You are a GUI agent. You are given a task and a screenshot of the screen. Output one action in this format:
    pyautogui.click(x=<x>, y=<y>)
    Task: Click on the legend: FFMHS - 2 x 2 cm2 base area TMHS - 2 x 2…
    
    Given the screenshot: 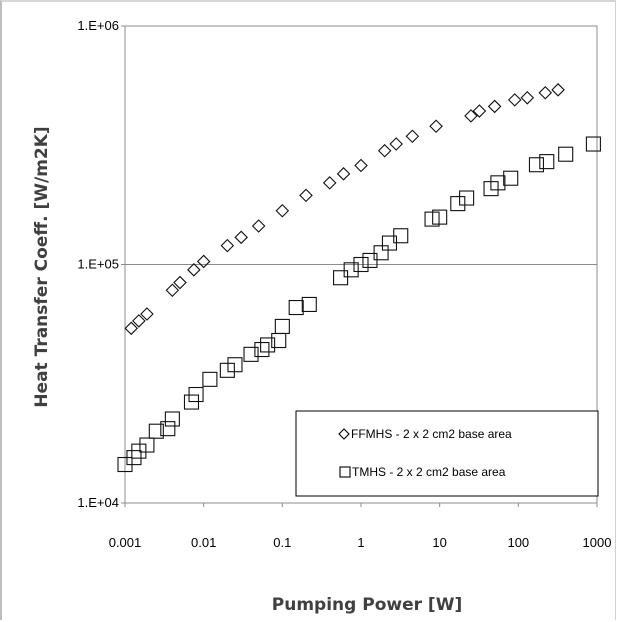 What is the action you would take?
    pyautogui.click(x=447, y=453)
    